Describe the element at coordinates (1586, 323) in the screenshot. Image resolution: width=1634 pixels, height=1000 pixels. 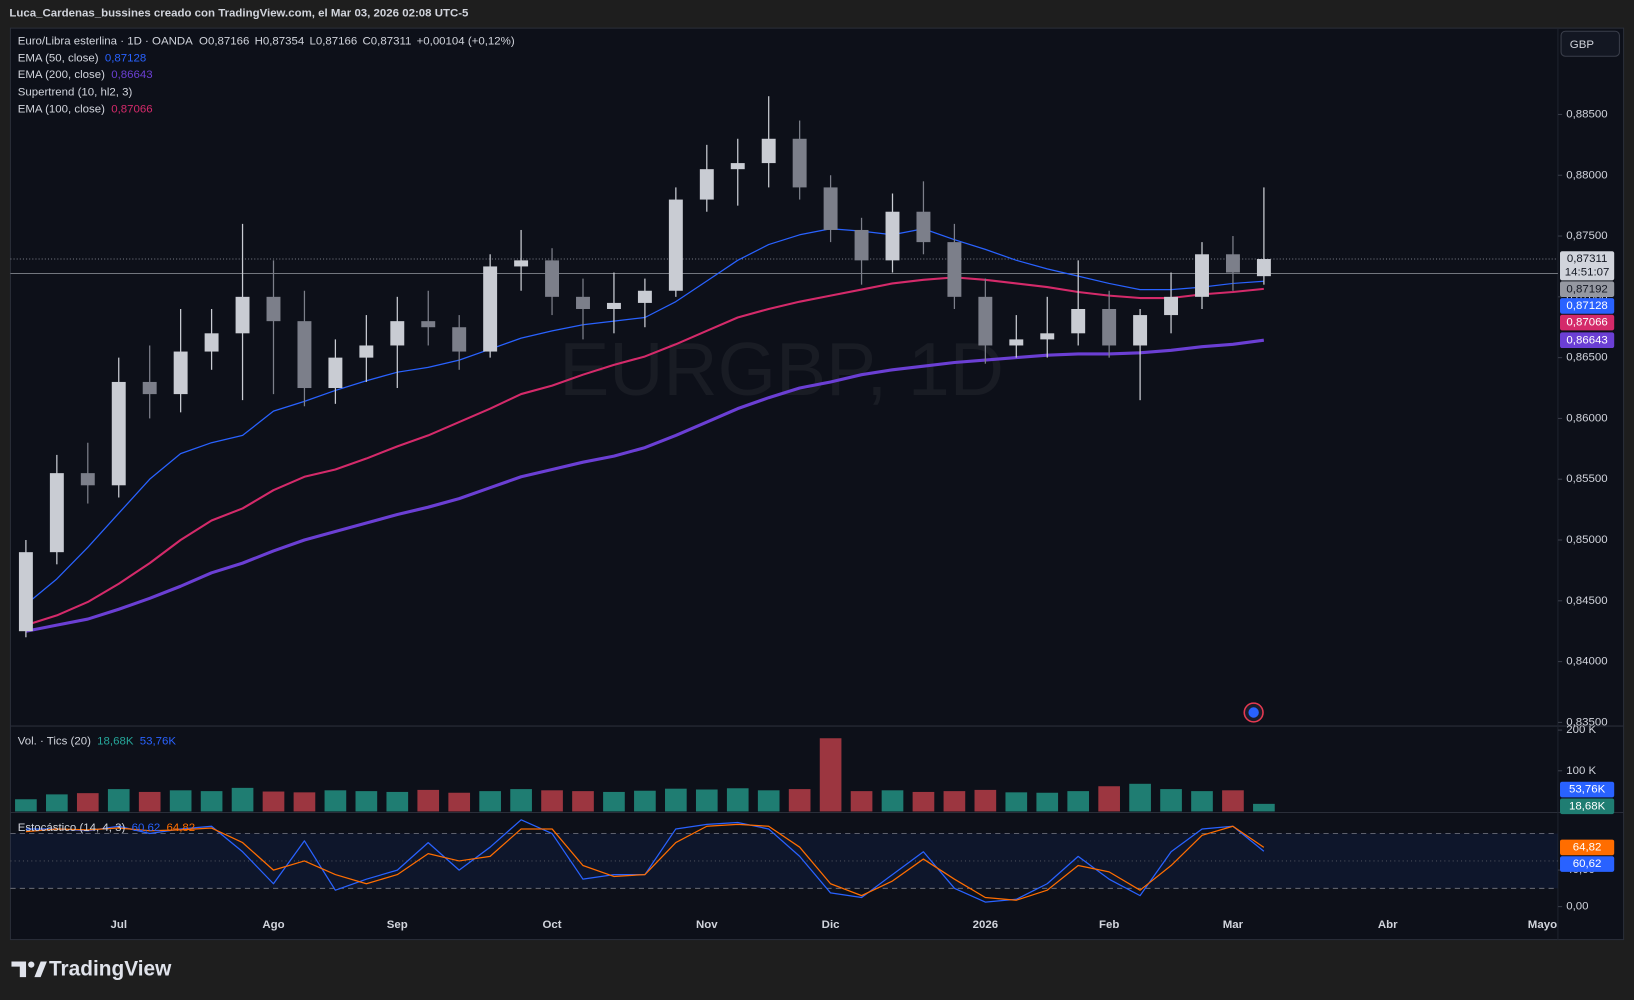
I see `axis-tag-label: 0,87066` at that location.